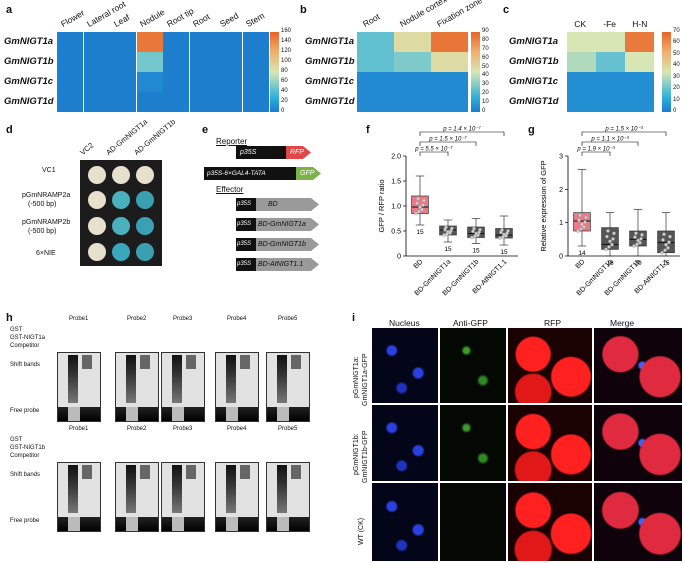 The image size is (685, 563). Describe the element at coordinates (396, 157) in the screenshot. I see `y-tick-label: 2.0` at that location.